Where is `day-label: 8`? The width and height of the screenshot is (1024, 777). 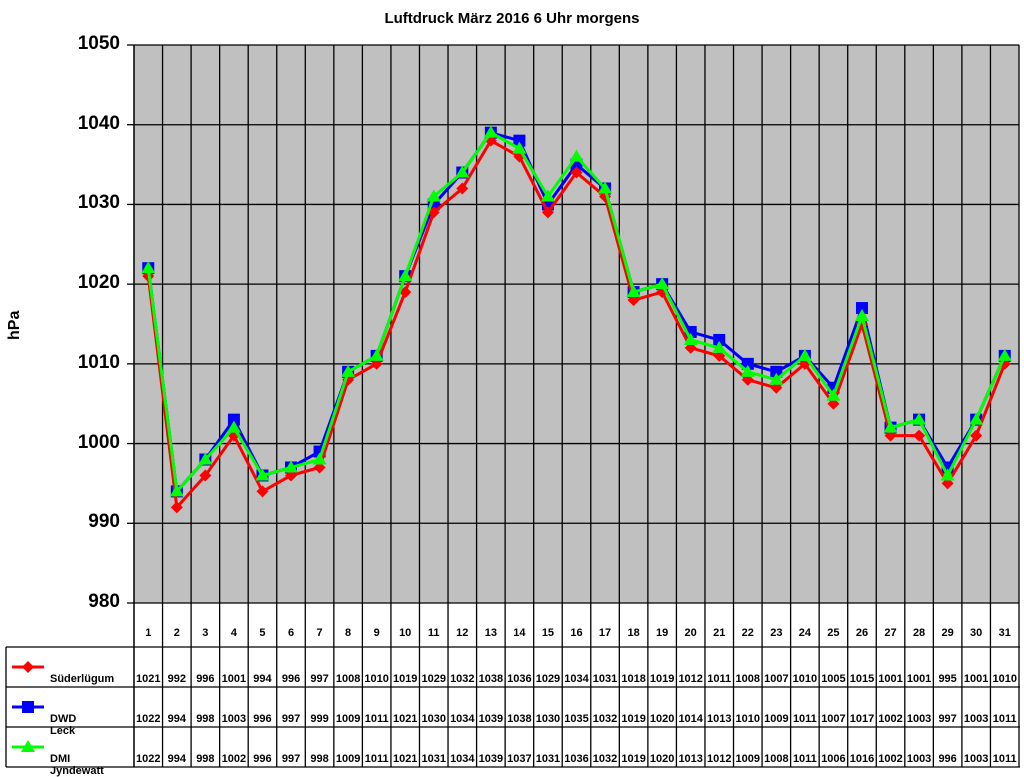 day-label: 8 is located at coordinates (348, 633).